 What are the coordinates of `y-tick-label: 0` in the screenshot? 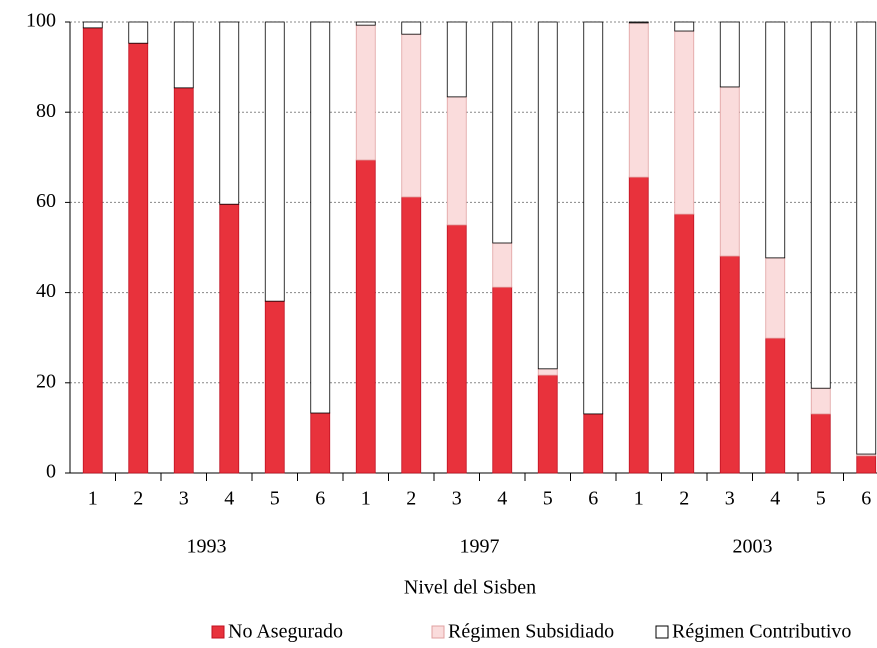 It's located at (51, 472).